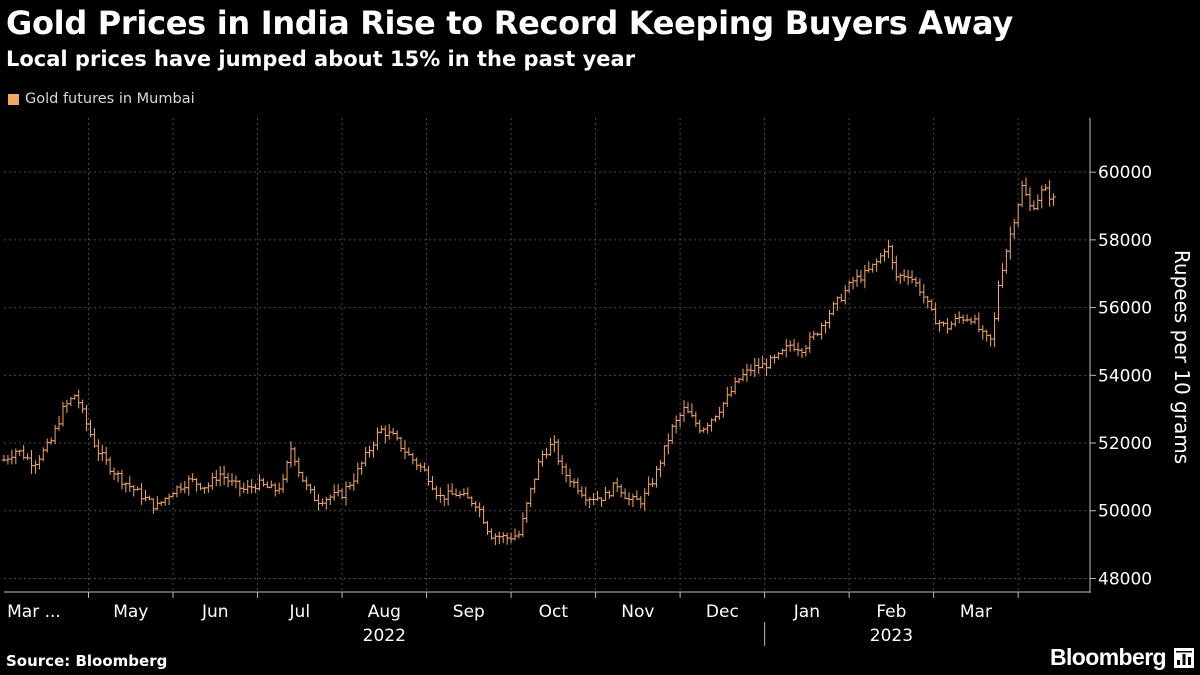  I want to click on x-tick-label: Jan, so click(806, 612).